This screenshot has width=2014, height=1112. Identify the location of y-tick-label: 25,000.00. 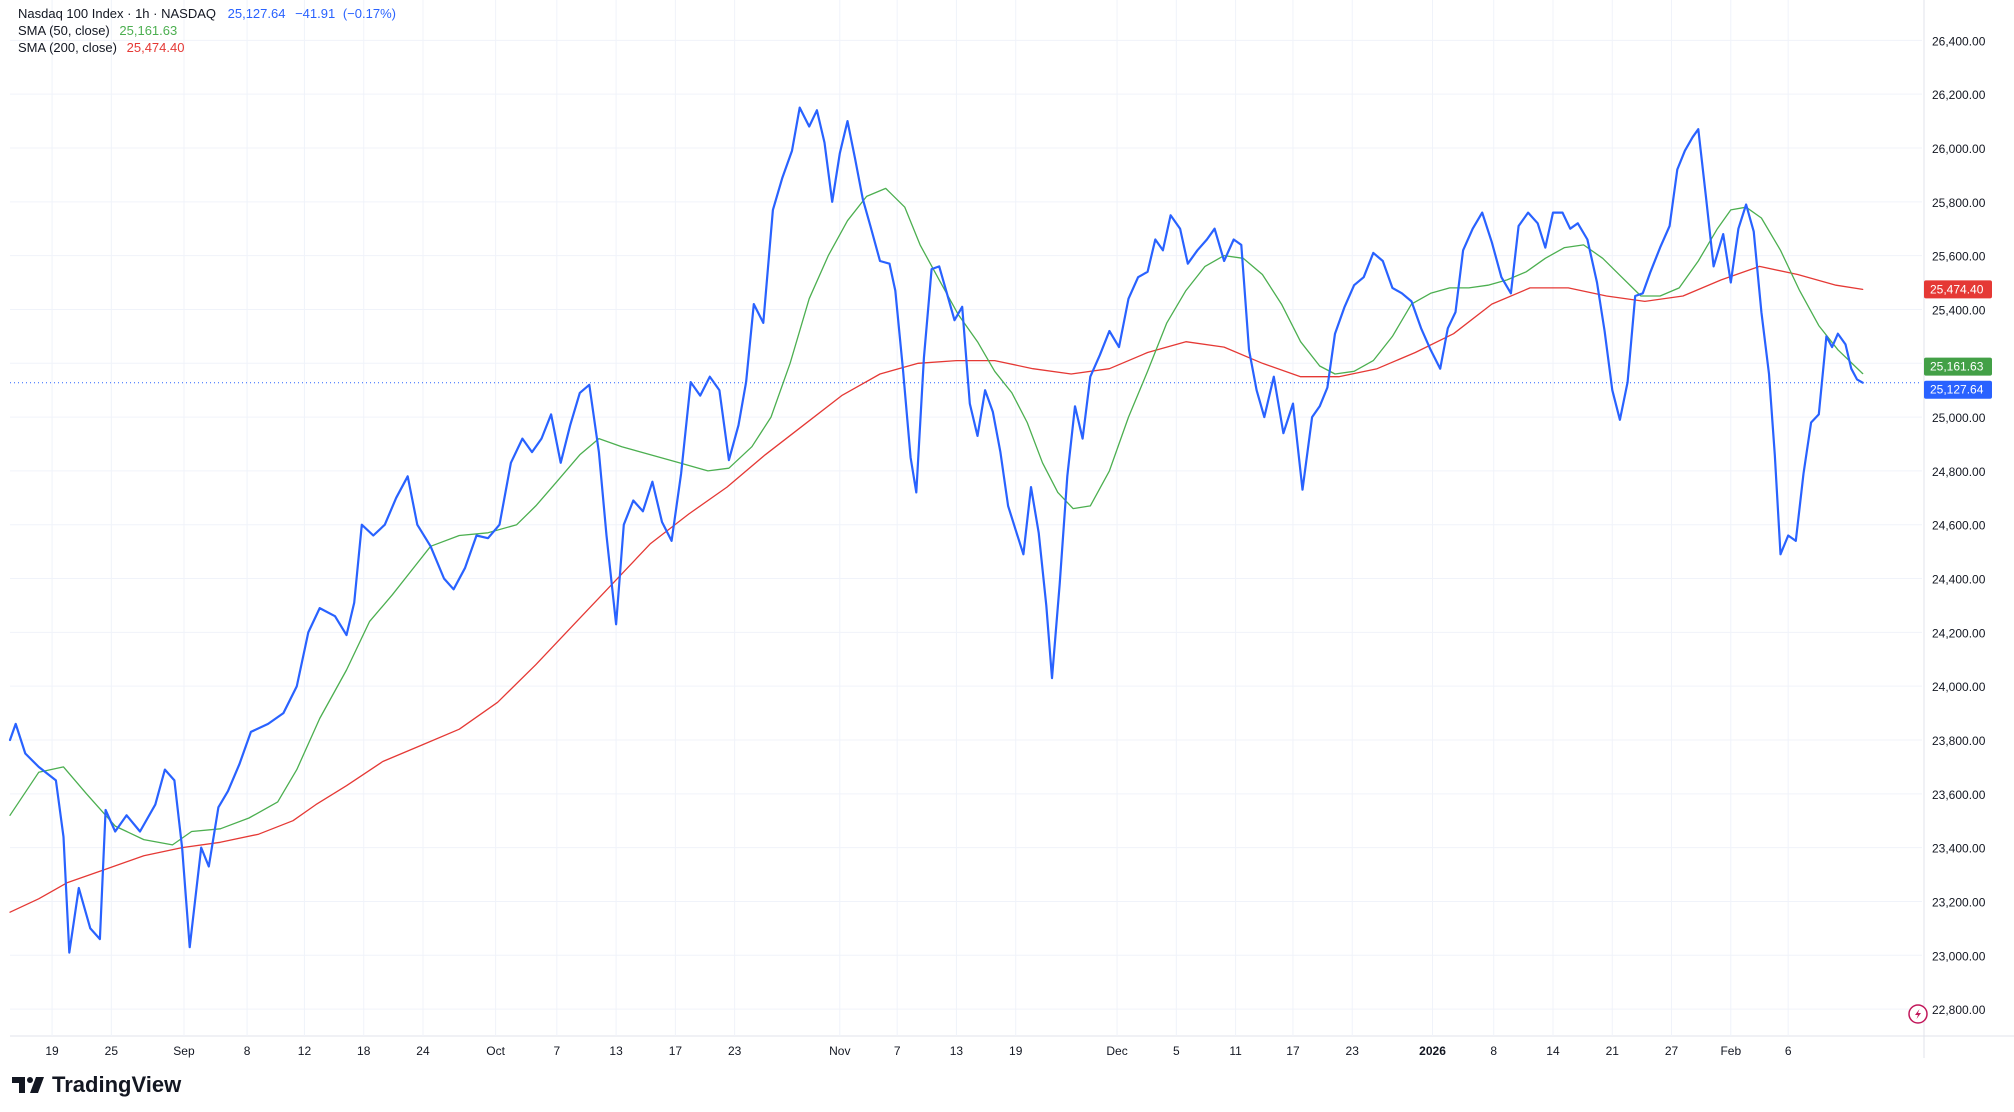
(1959, 418).